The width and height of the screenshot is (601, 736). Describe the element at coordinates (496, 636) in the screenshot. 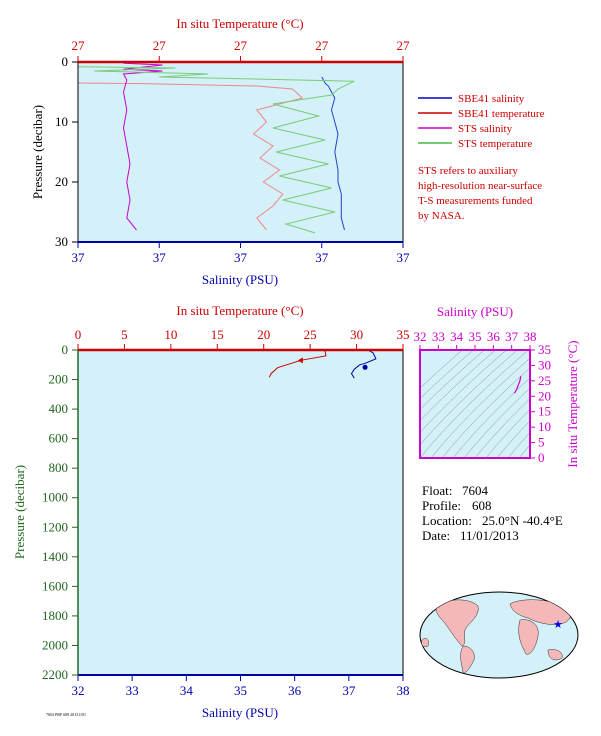

I see `map-land` at that location.